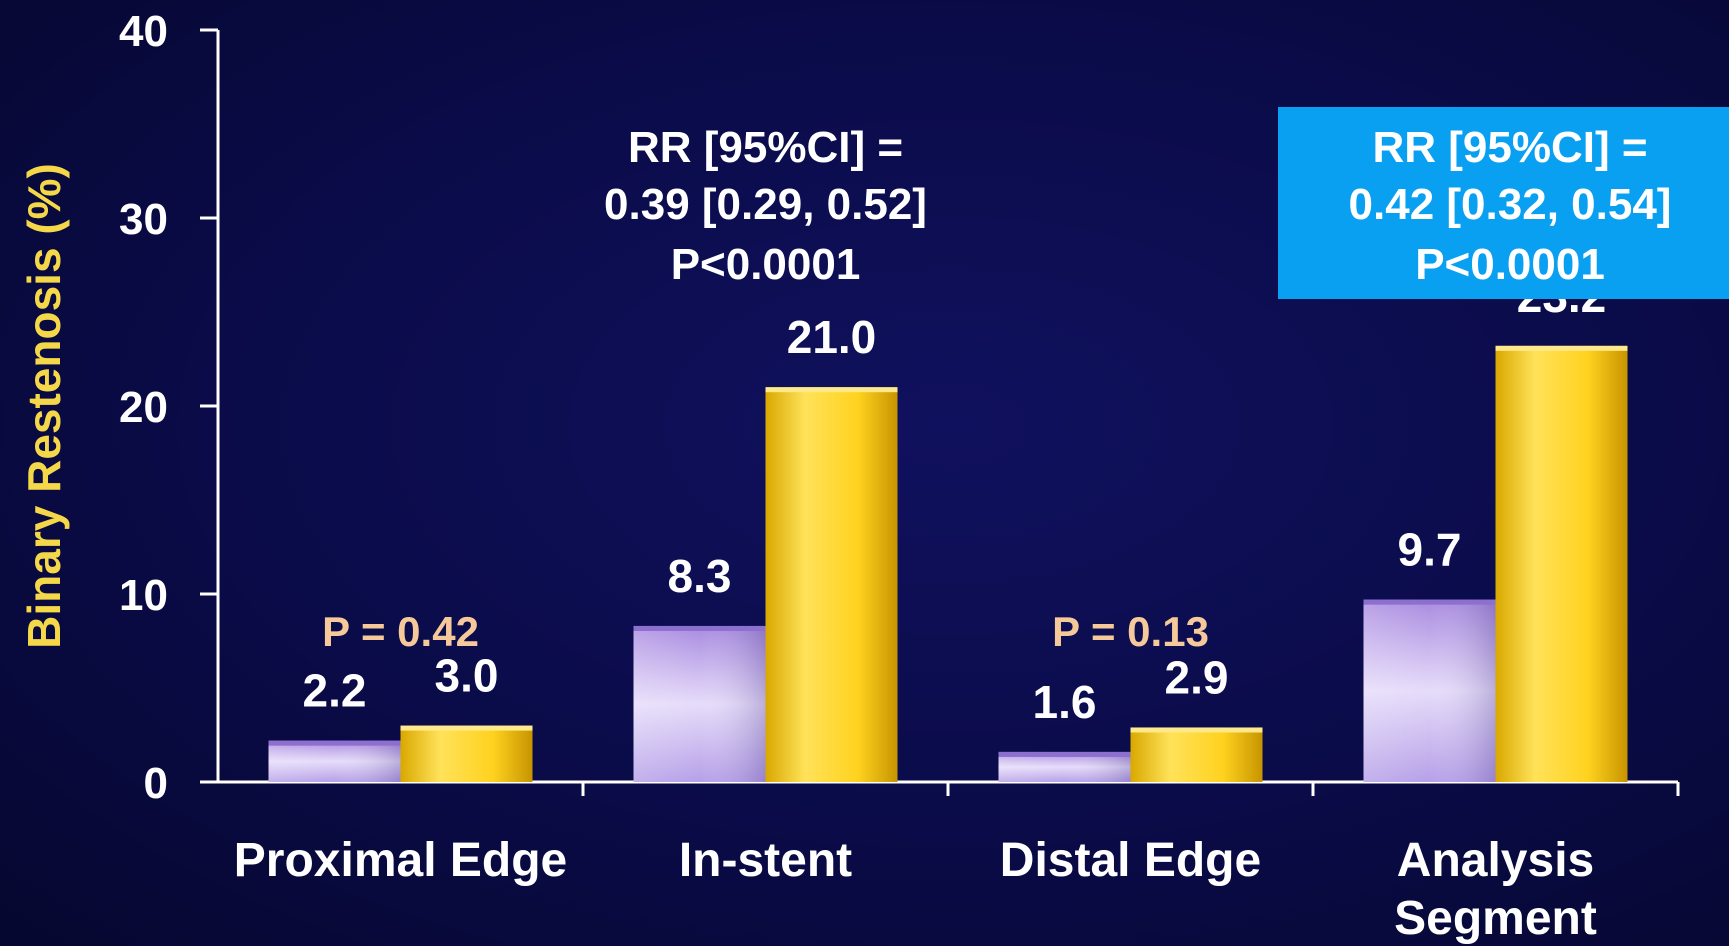 The width and height of the screenshot is (1729, 946). I want to click on y-tick-label: 20, so click(143, 407).